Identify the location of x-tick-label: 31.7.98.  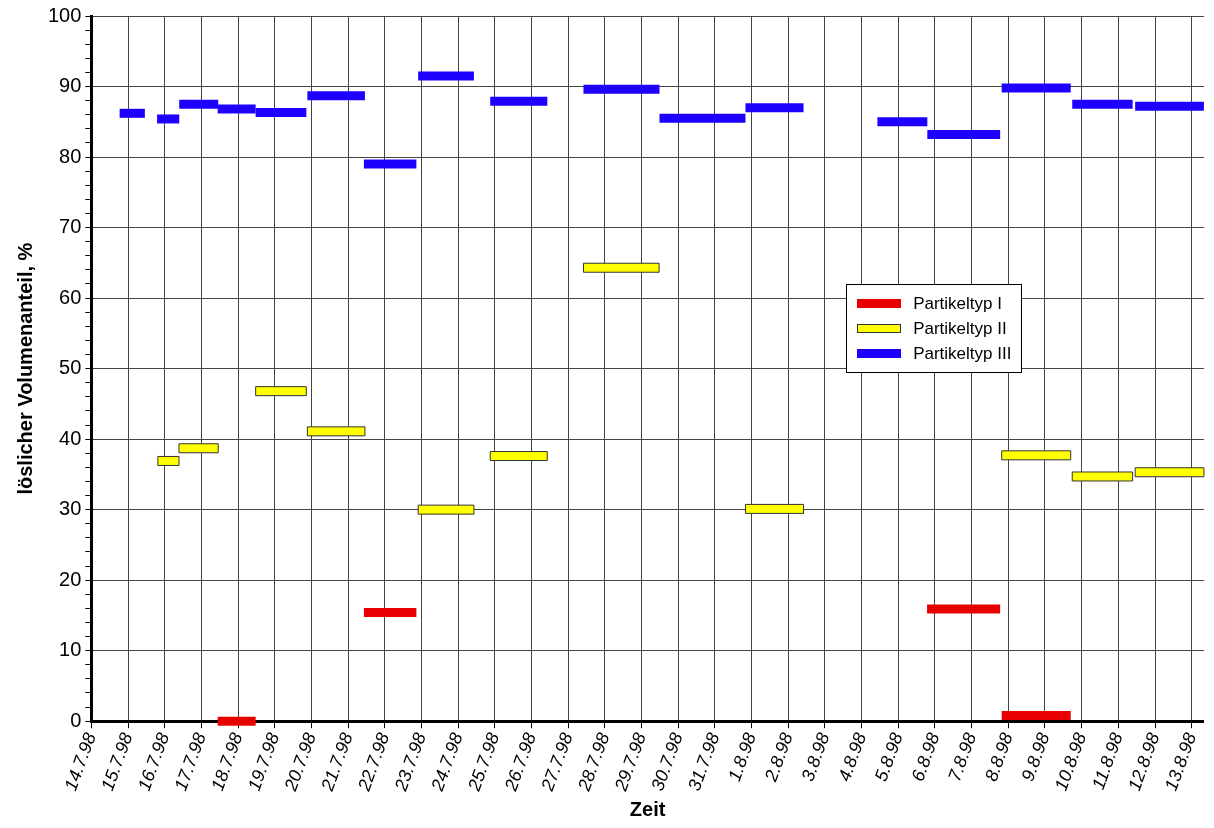
(704, 762).